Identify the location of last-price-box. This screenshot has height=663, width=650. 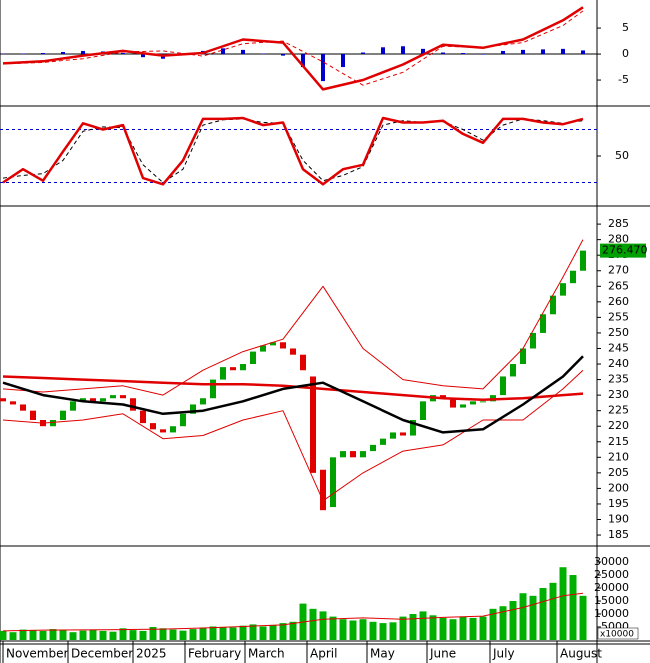
(623, 250).